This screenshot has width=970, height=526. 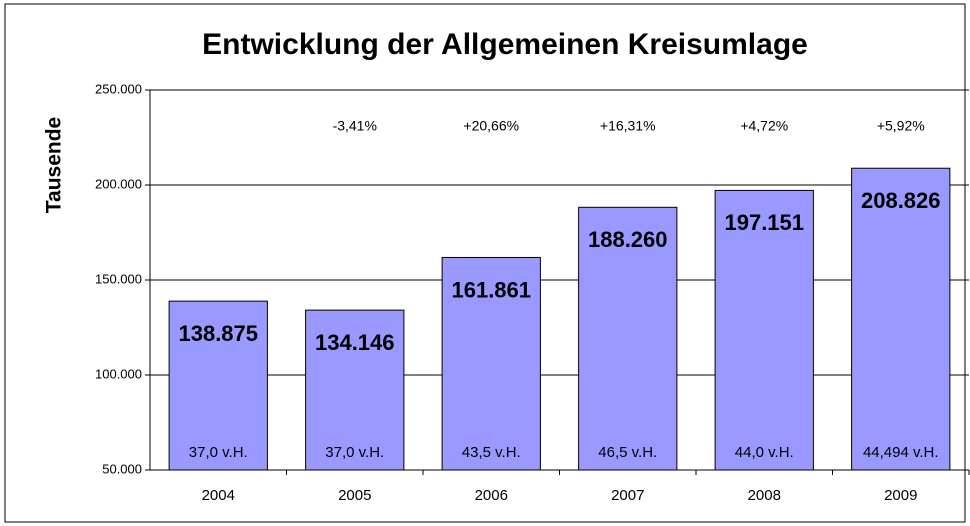 What do you see at coordinates (627, 452) in the screenshot?
I see `rate-label: 46,5 v.H.` at bounding box center [627, 452].